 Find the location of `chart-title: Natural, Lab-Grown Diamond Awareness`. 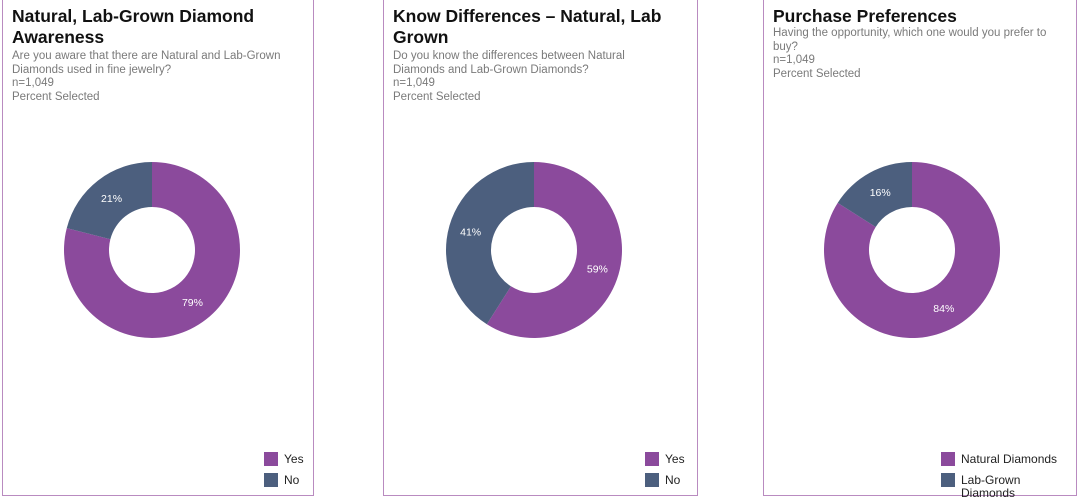

chart-title: Natural, Lab-Grown Diamond Awareness is located at coordinates (133, 26).